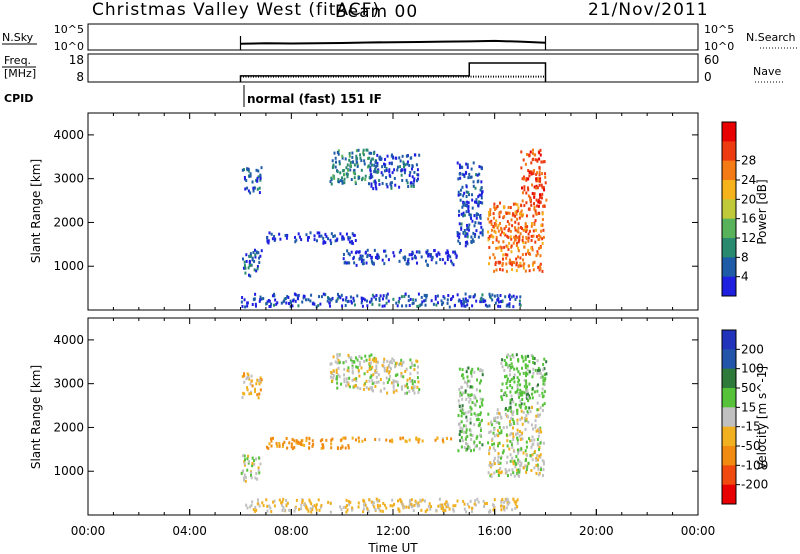 Image resolution: width=800 pixels, height=554 pixels. Describe the element at coordinates (18, 37) in the screenshot. I see `nsky-label: N.Sky` at that location.